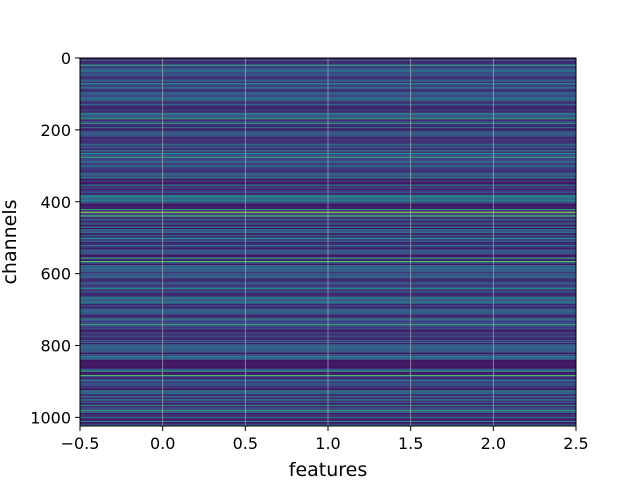  I want to click on x-tick-label: −0.5, so click(80, 443).